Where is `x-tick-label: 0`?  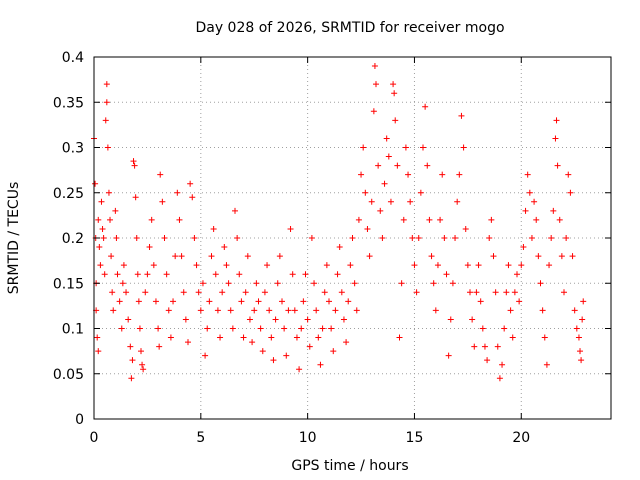 x-tick-label: 0 is located at coordinates (94, 438).